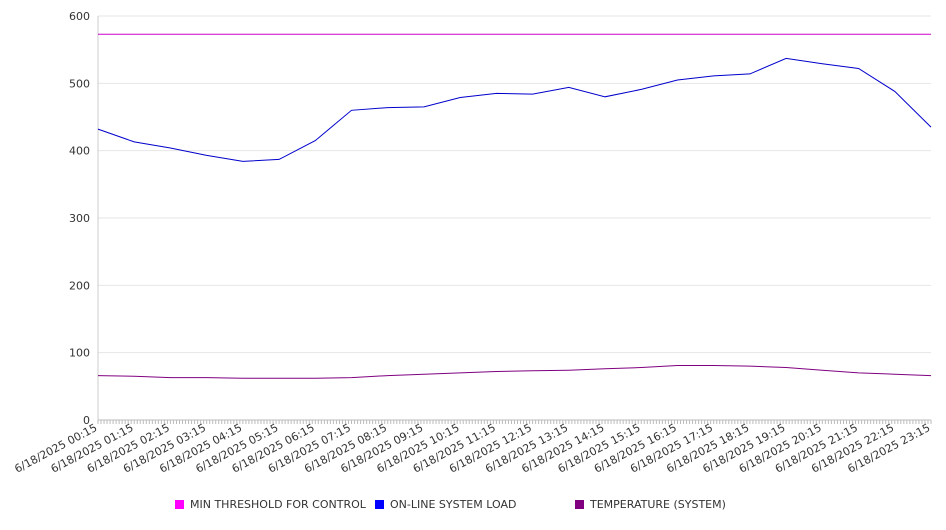  Describe the element at coordinates (79, 151) in the screenshot. I see `y-tick-label: 400` at that location.